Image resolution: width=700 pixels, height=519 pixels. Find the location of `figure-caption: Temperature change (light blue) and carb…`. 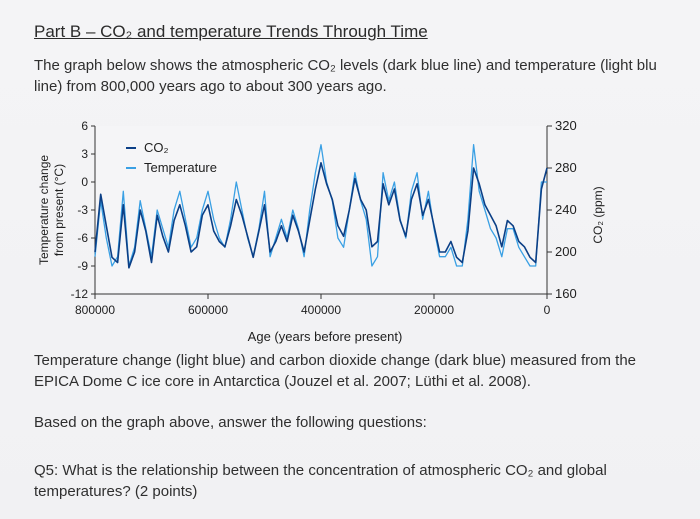

figure-caption: Temperature change (light blue) and carb… is located at coordinates (335, 371).